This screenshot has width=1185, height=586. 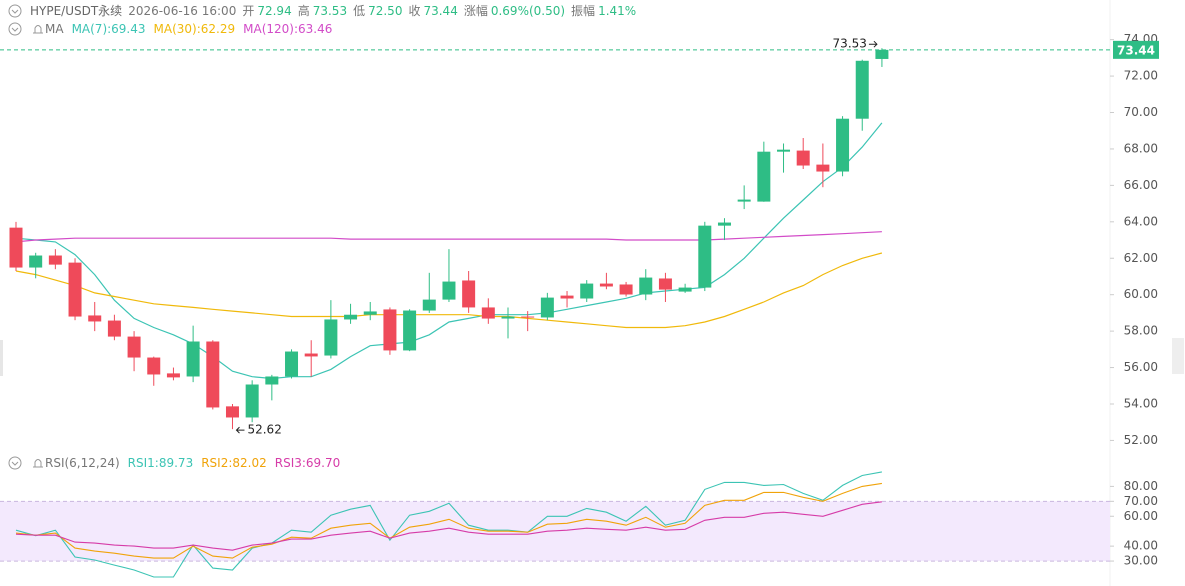 I want to click on ma-line, so click(x=449, y=290).